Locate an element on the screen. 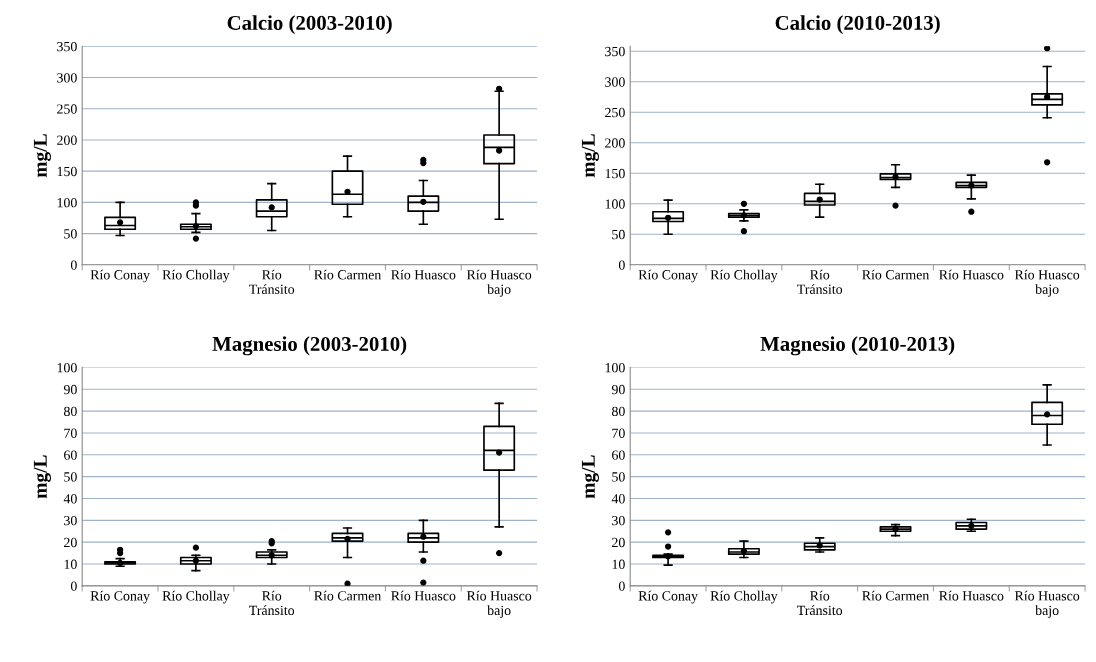 The height and width of the screenshot is (662, 1096). chart-title: Calcio (2010-2013) is located at coordinates (857, 25).